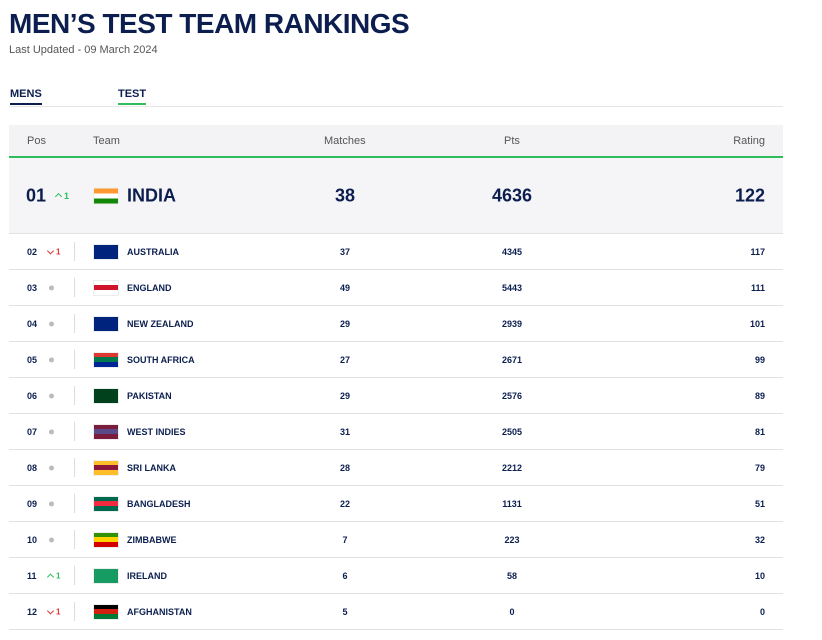 This screenshot has height=640, width=822. Describe the element at coordinates (149, 287) in the screenshot. I see `team-name: ENGLAND` at that location.